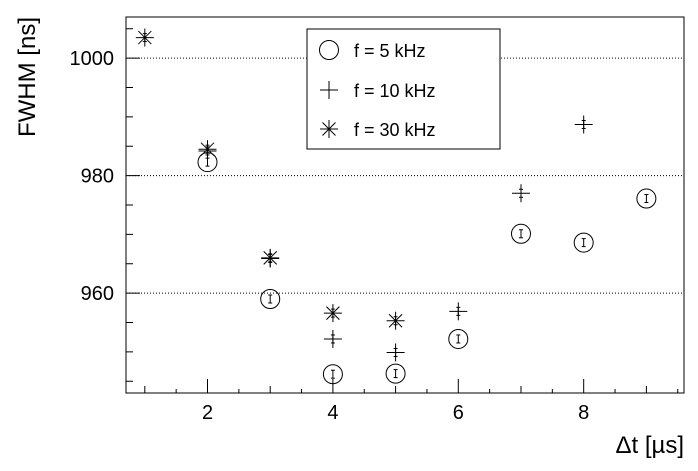  What do you see at coordinates (27, 77) in the screenshot?
I see `y-axis-title: FWHM [ns]` at bounding box center [27, 77].